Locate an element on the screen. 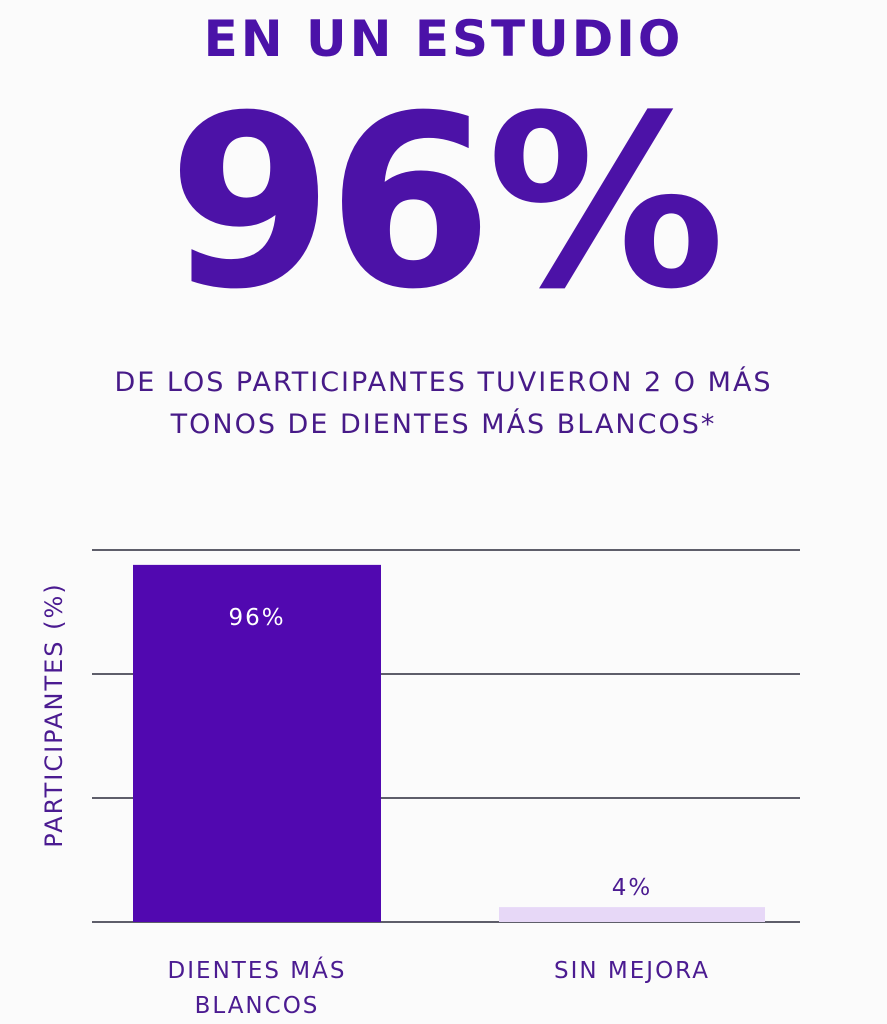 This screenshot has width=887, height=1024. kicker-text: EN UN ESTUDIO is located at coordinates (443, 39).